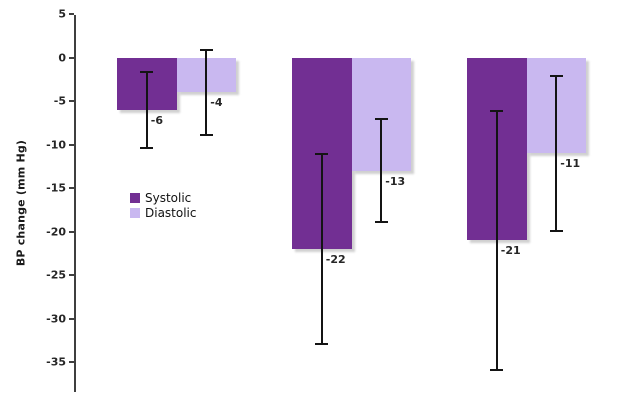 The height and width of the screenshot is (401, 624). I want to click on y-axis-line, so click(75, 203).